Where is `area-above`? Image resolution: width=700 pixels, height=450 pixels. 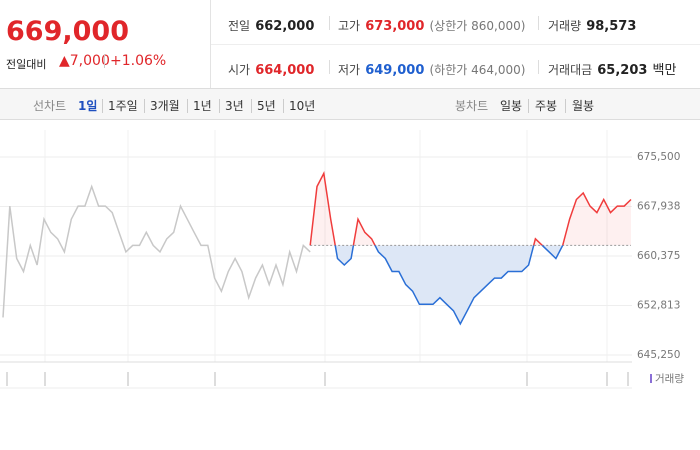
area-above is located at coordinates (470, 209).